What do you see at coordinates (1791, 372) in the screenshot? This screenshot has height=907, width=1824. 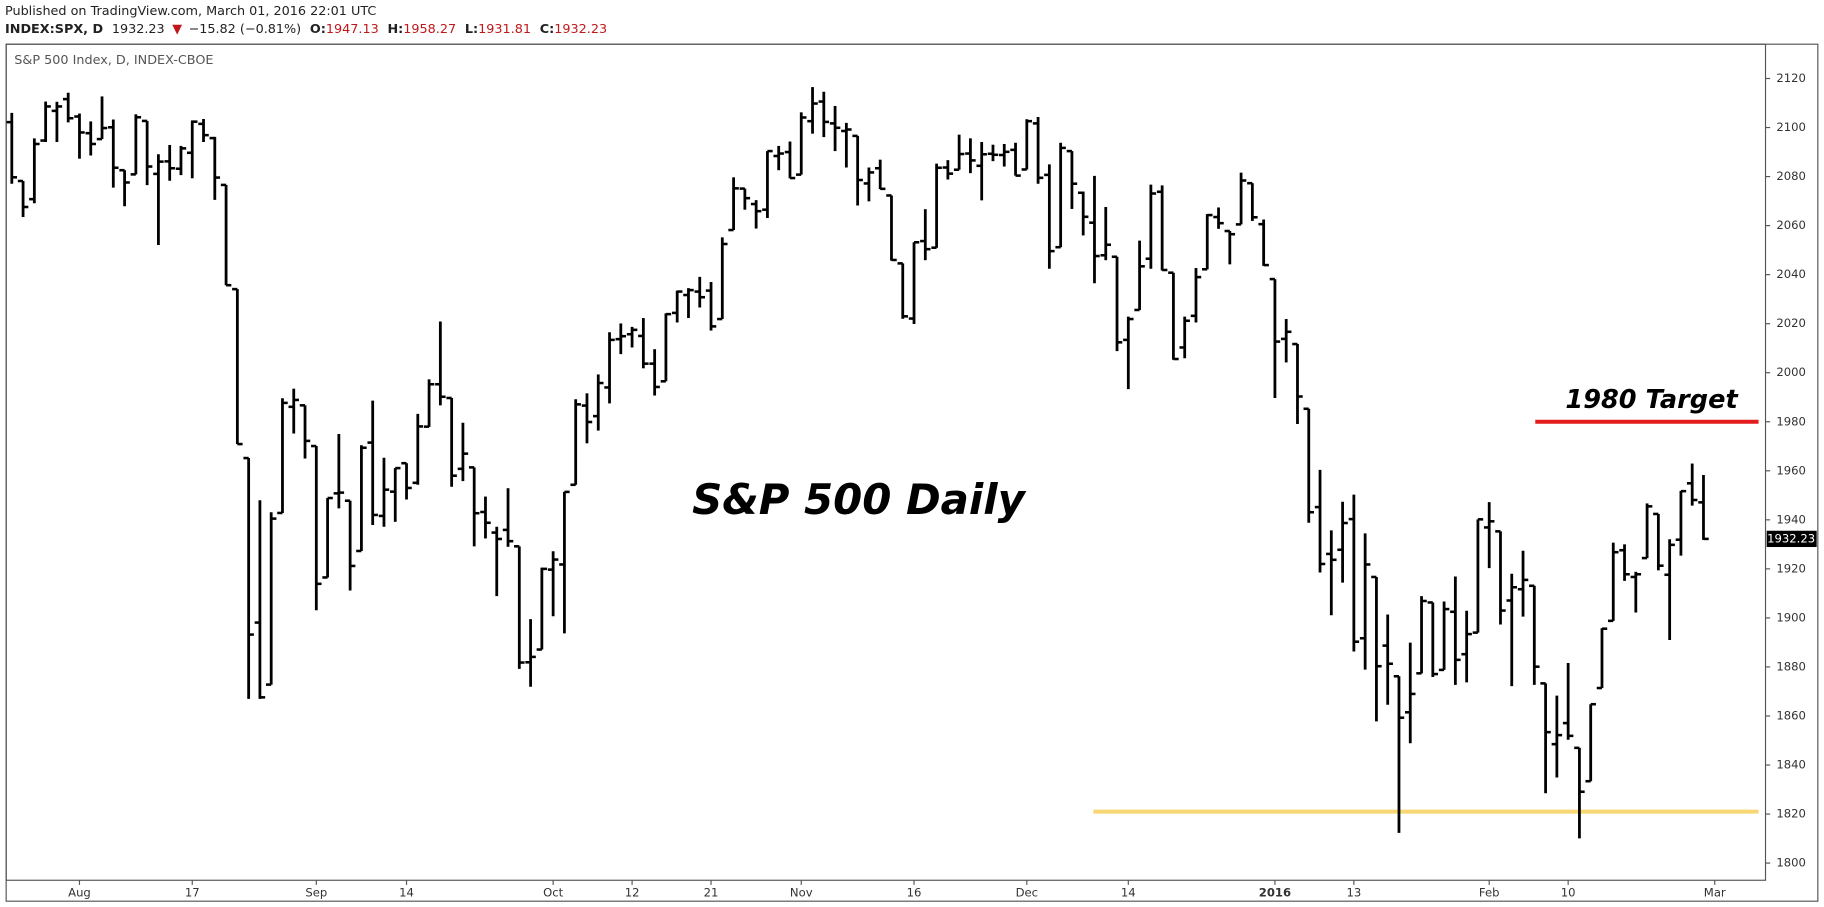 I see `y-tick-label: 2000` at bounding box center [1791, 372].